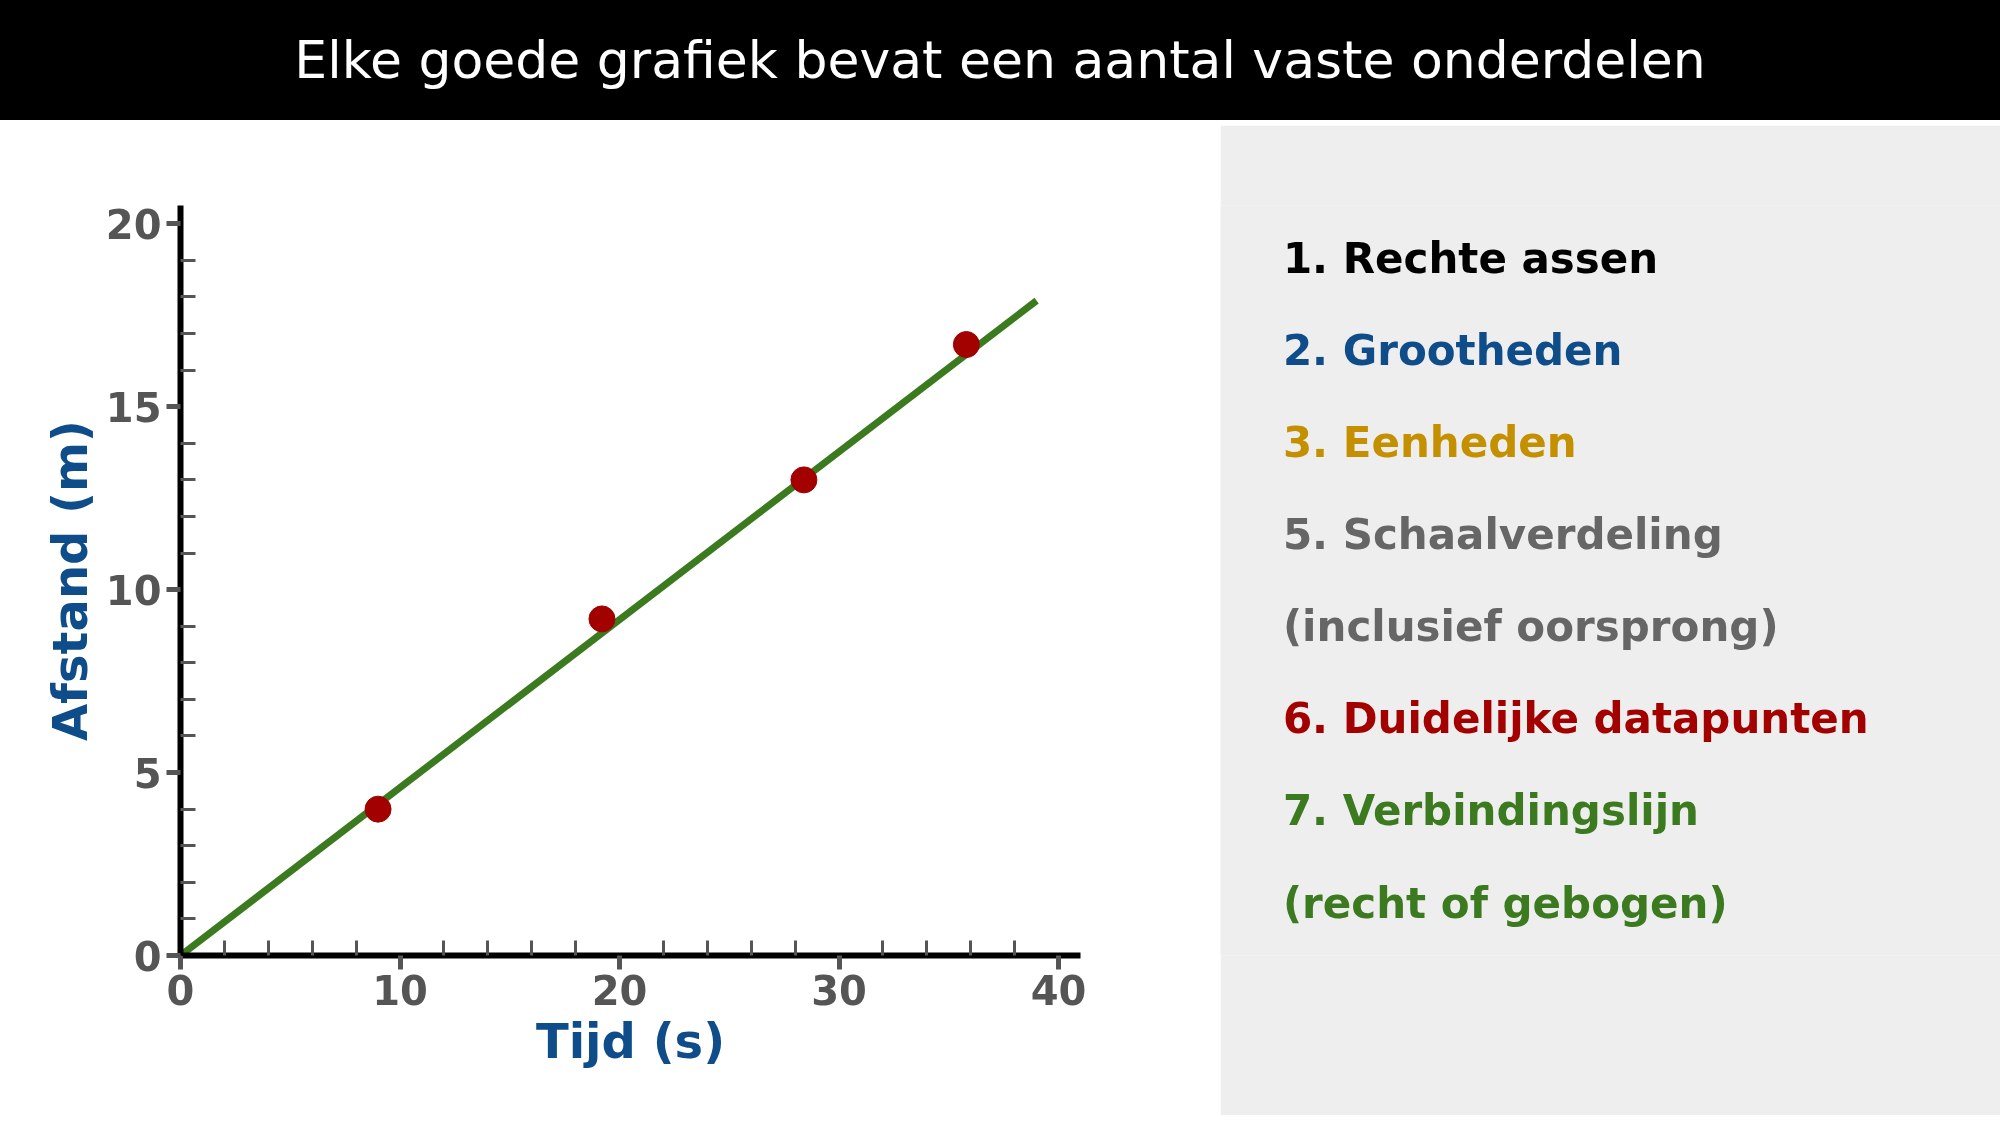 Image resolution: width=2000 pixels, height=1125 pixels. What do you see at coordinates (1502, 534) in the screenshot?
I see `text: 5. Schaalverdeling` at bounding box center [1502, 534].